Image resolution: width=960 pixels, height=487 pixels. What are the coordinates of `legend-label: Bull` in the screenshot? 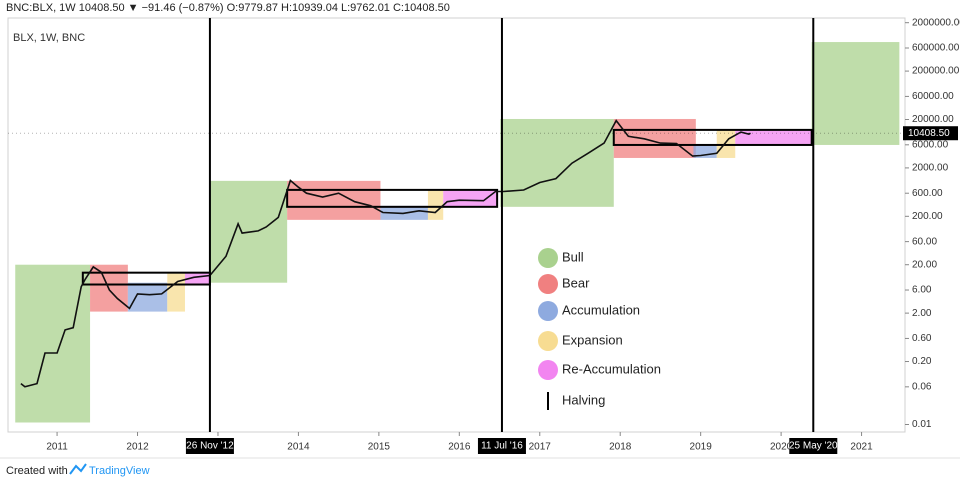 It's located at (573, 256).